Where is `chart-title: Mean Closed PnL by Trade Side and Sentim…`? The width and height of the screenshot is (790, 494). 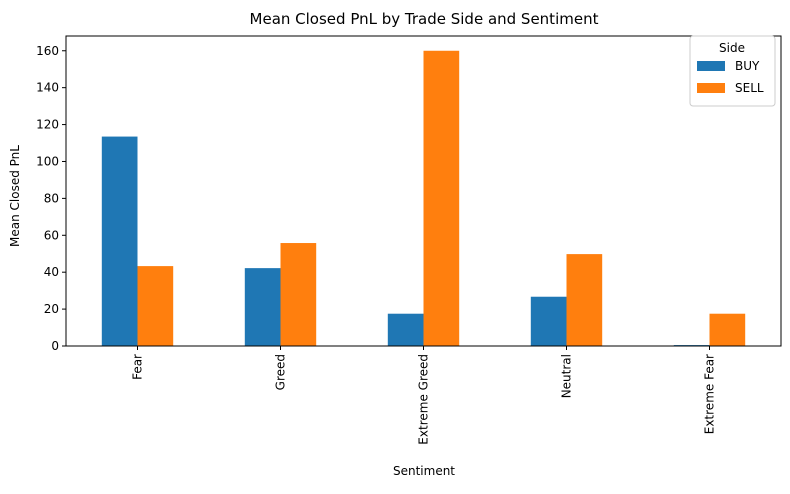
chart-title: Mean Closed PnL by Trade Side and Sentim… is located at coordinates (424, 19).